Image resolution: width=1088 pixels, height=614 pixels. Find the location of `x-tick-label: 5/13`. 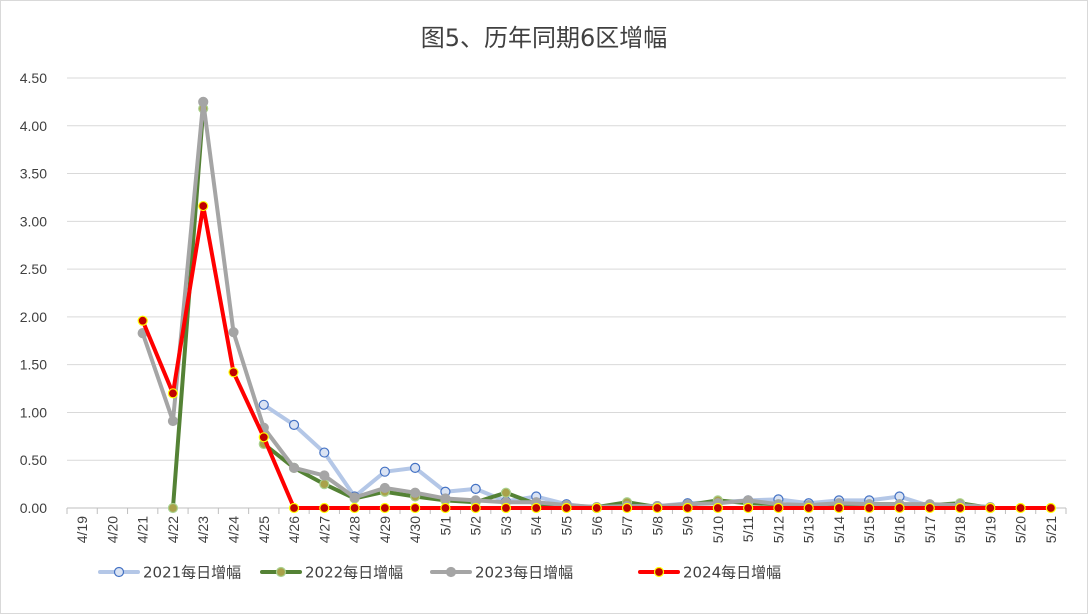

x-tick-label: 5/13 is located at coordinates (809, 529).